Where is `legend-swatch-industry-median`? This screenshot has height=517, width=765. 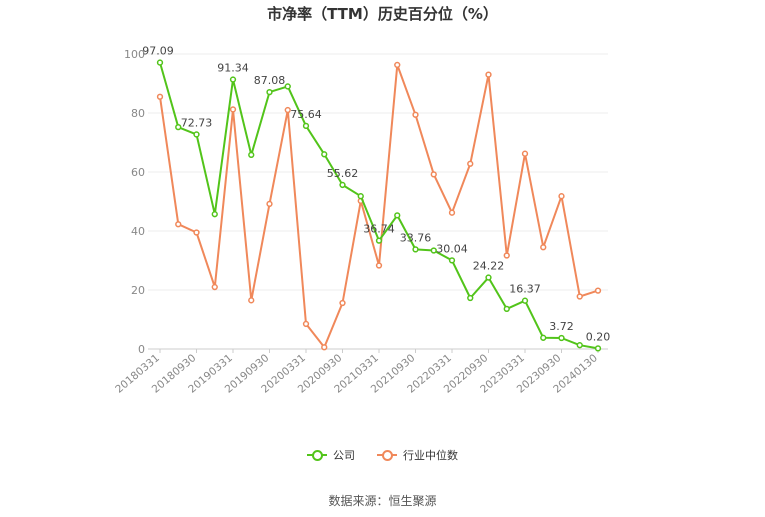
legend-swatch-industry-median is located at coordinates (387, 455).